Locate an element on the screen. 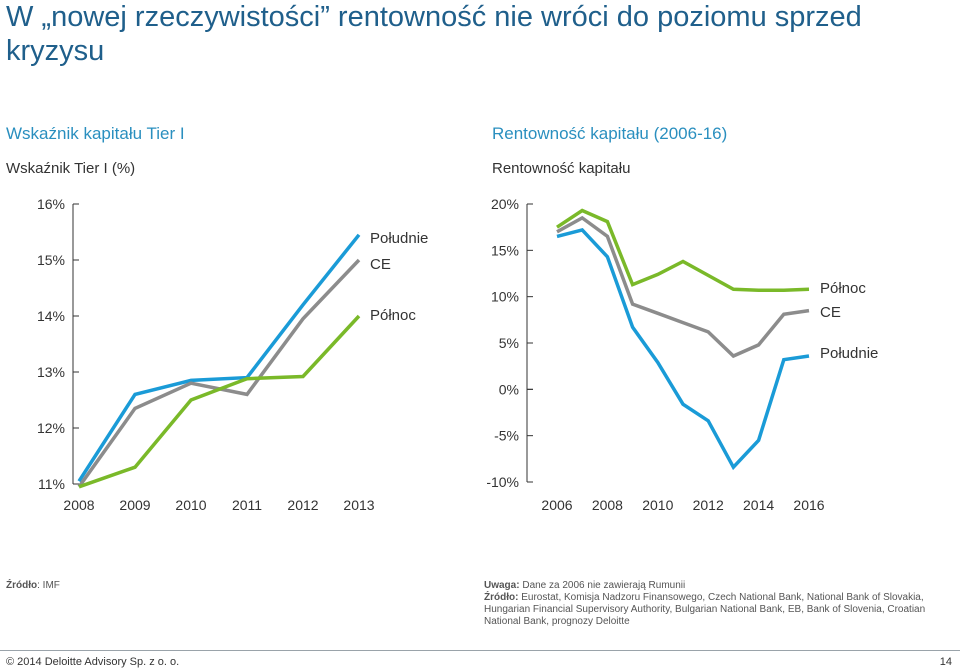 This screenshot has width=960, height=672. y-tick-label: 12% is located at coordinates (51, 428).